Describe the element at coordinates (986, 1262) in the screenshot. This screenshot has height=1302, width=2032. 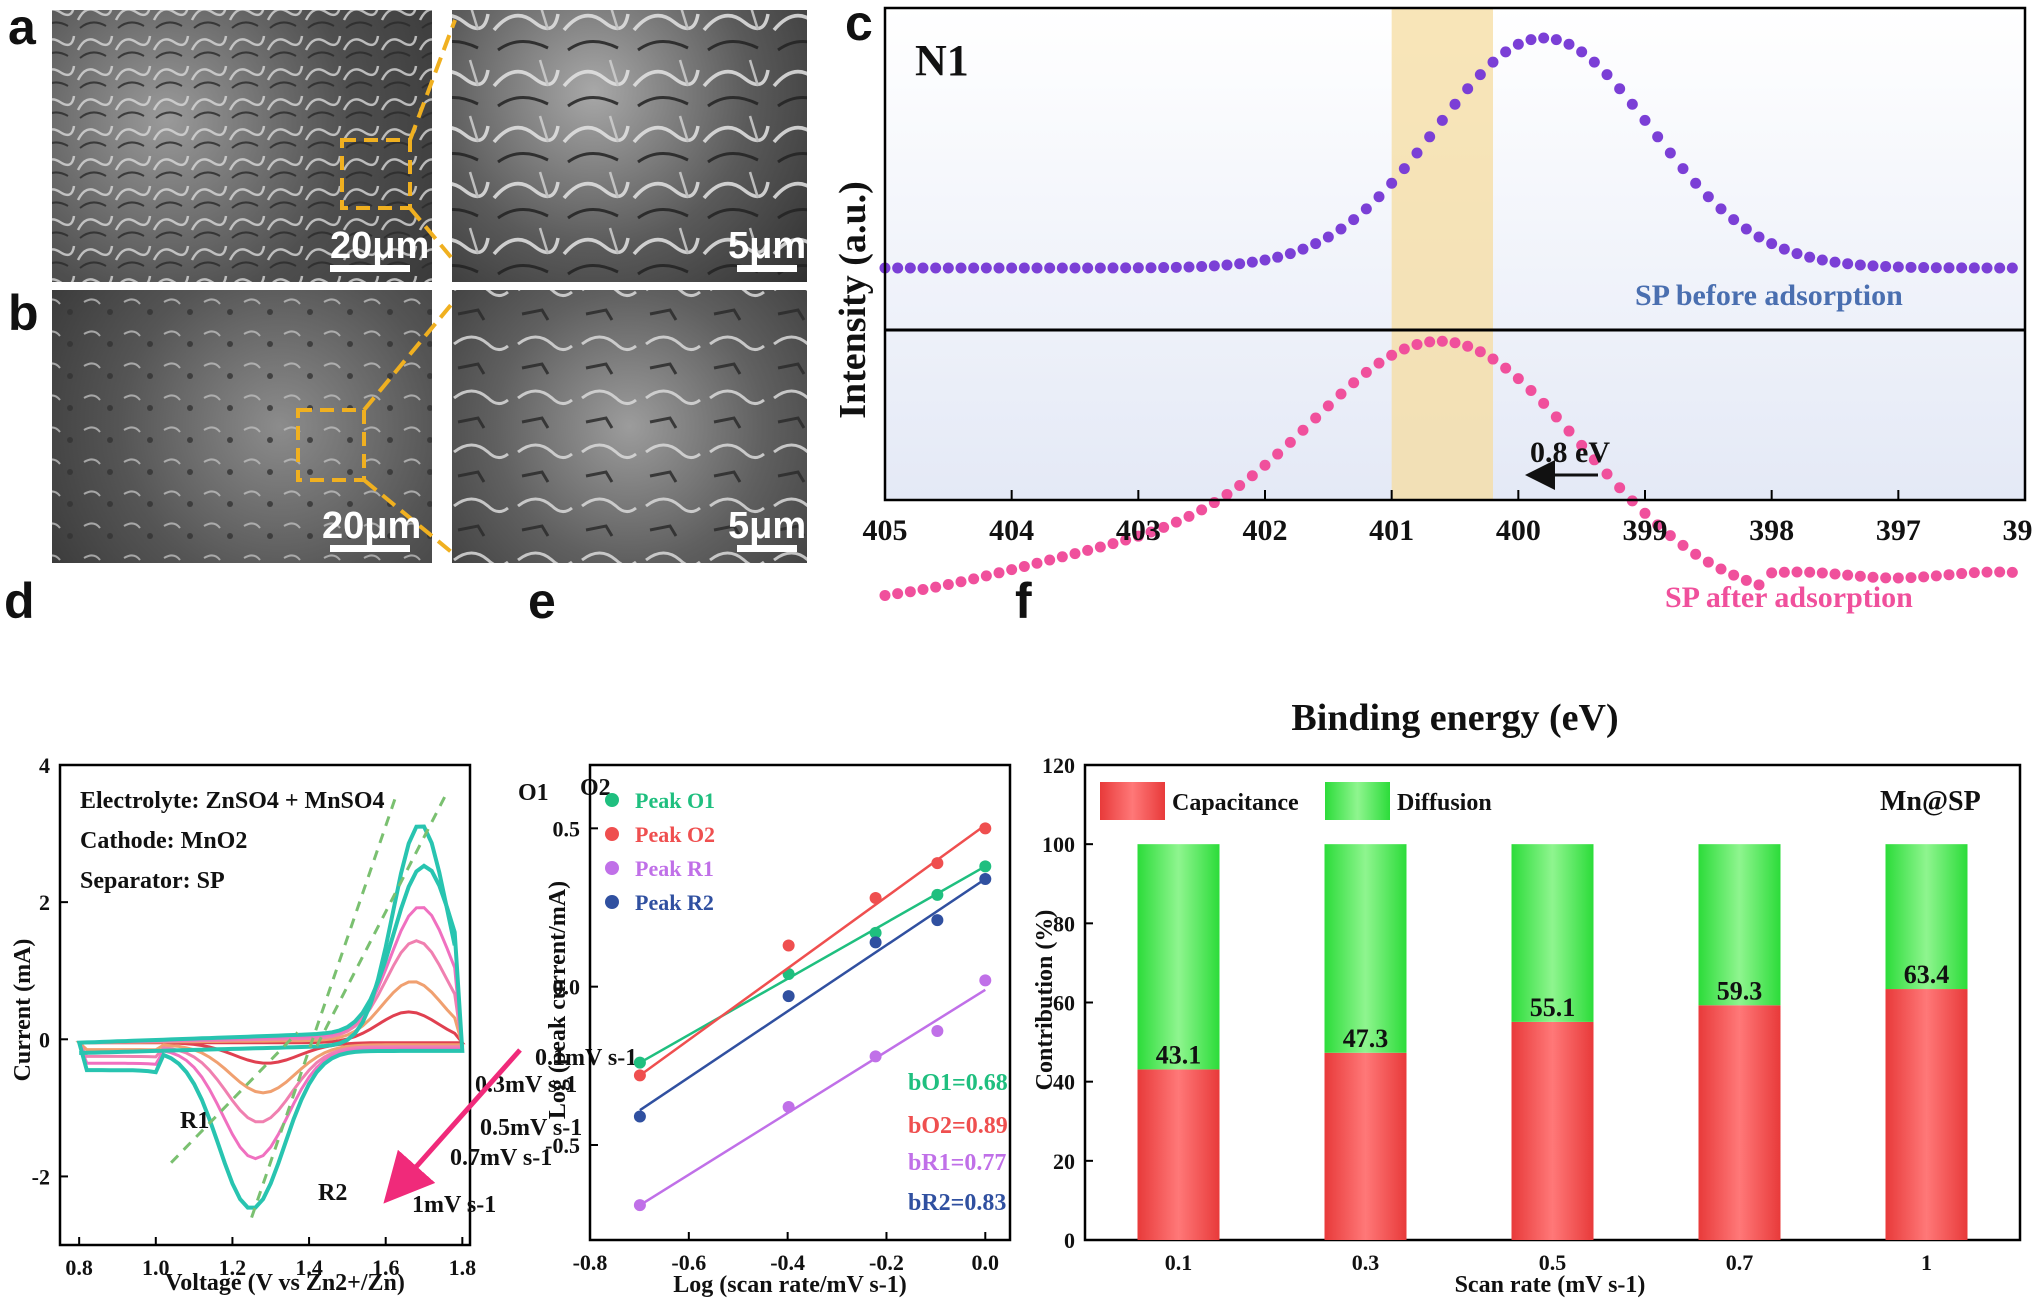
I see `e-xtick-label: 0.0` at that location.